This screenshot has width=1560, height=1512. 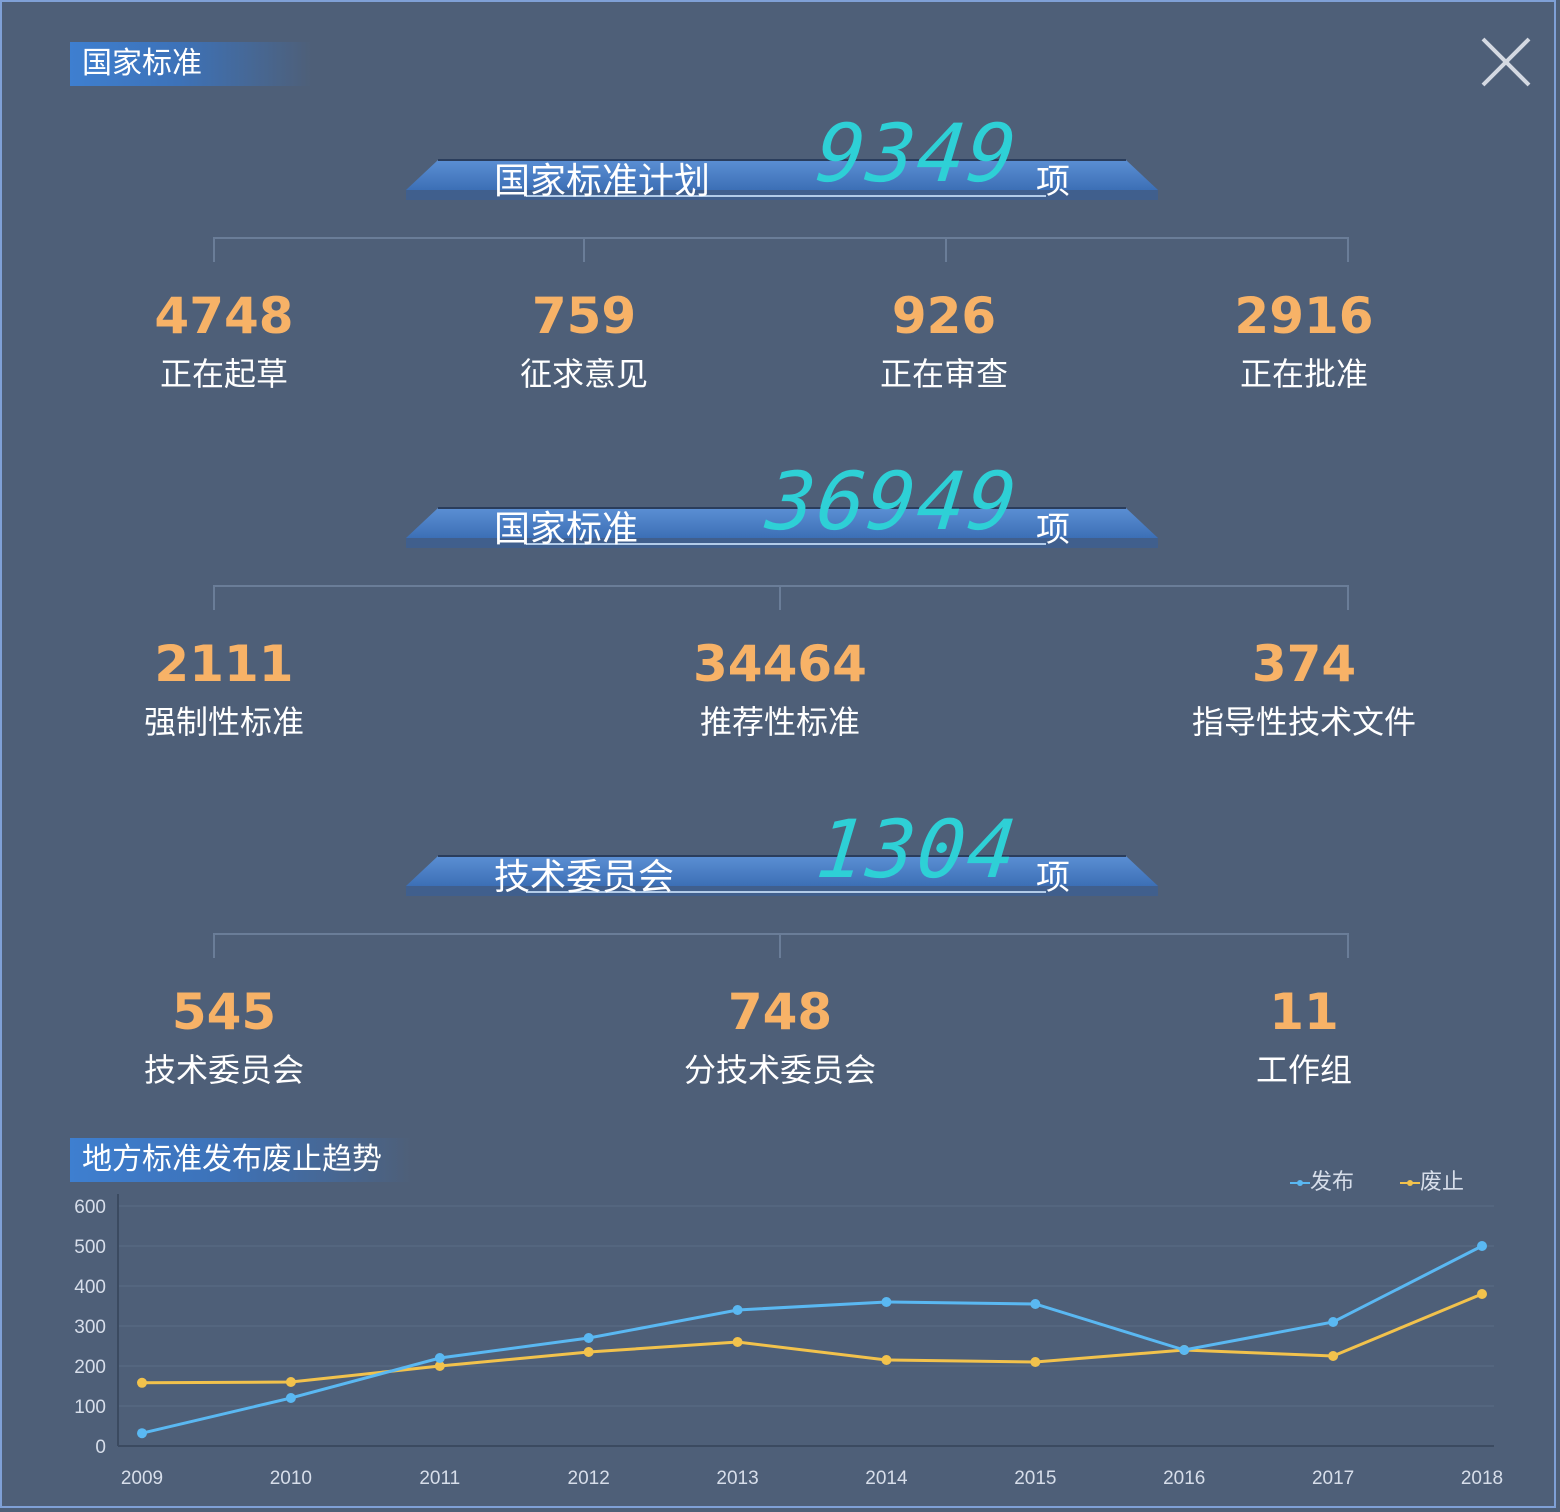 I want to click on stat-value: 34464, so click(x=780, y=664).